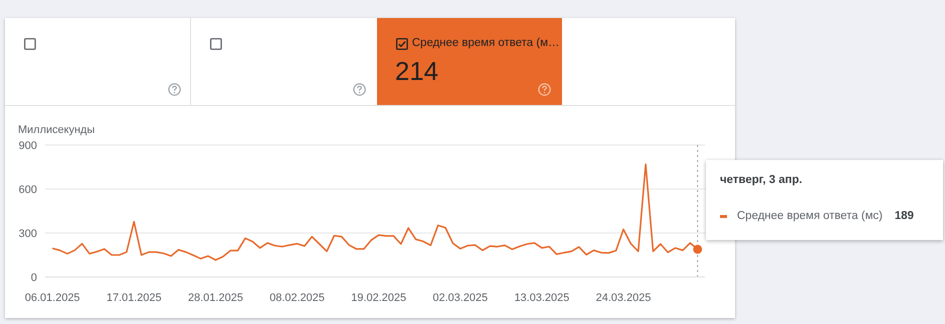  What do you see at coordinates (378, 298) in the screenshot?
I see `x-tick-label: 19.02.2025` at bounding box center [378, 298].